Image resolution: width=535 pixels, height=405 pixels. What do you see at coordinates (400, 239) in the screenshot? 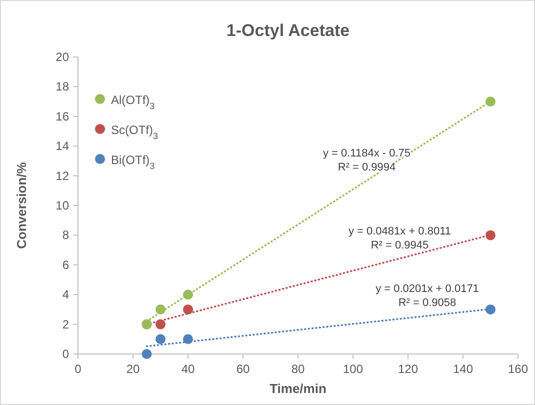
I see `annotation: y = 0.0481x + 0.8011 R² = 0.9945` at bounding box center [400, 239].